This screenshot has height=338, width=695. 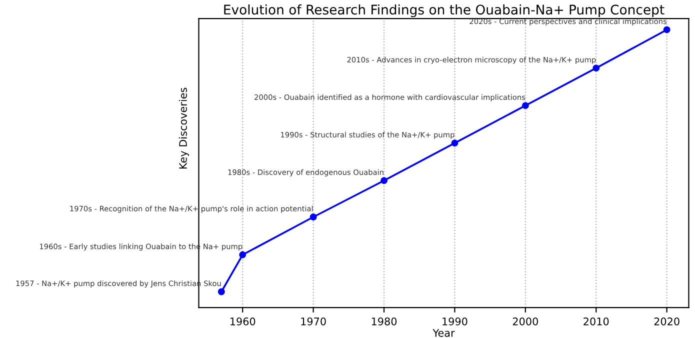 I want to click on chart-title: Evolution of Research Findings on the Ouabain-Na+ Pump Concept, so click(x=444, y=11).